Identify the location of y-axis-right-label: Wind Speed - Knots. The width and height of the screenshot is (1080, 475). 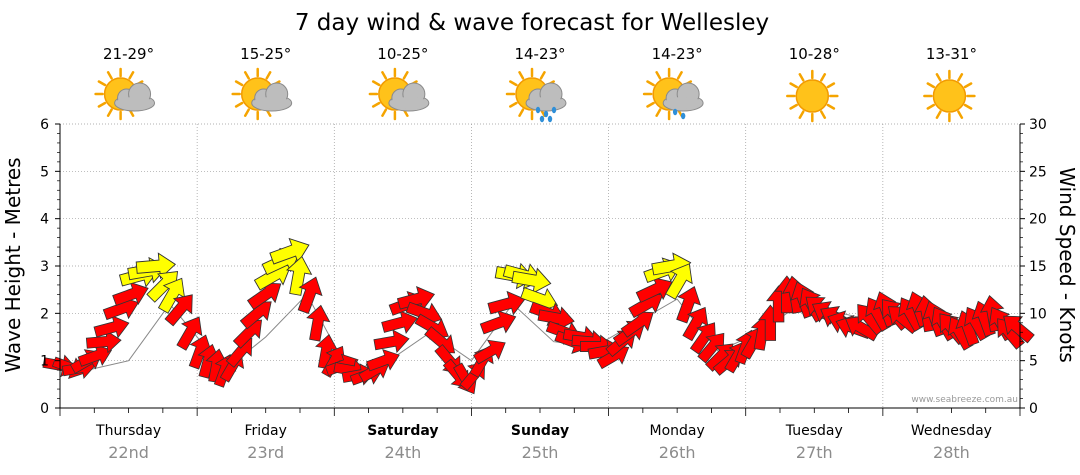
(1067, 265).